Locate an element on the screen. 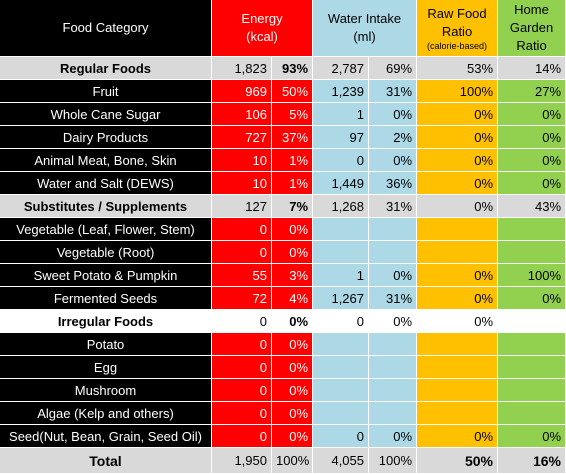 The width and height of the screenshot is (566, 474). total-row: Total 1,950 100% 4,055 100% 50% 16% is located at coordinates (283, 461).